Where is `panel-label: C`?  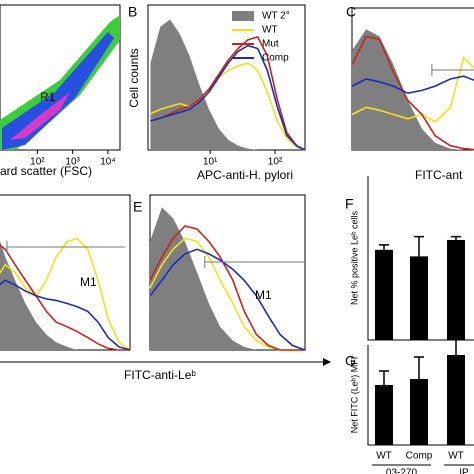 panel-label: C is located at coordinates (351, 12).